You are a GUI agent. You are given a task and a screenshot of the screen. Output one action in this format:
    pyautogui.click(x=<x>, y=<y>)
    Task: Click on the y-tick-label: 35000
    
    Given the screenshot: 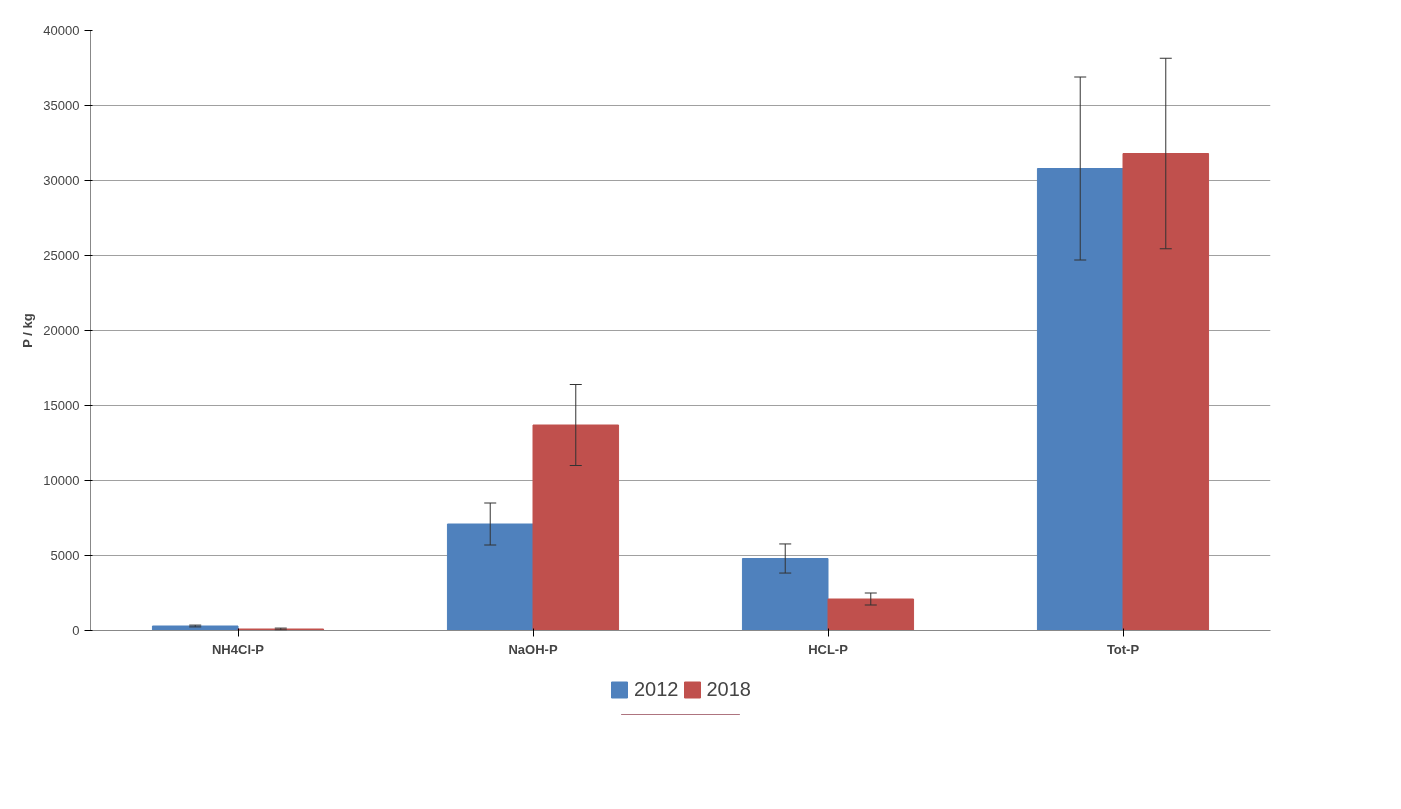 What is the action you would take?
    pyautogui.click(x=61, y=105)
    